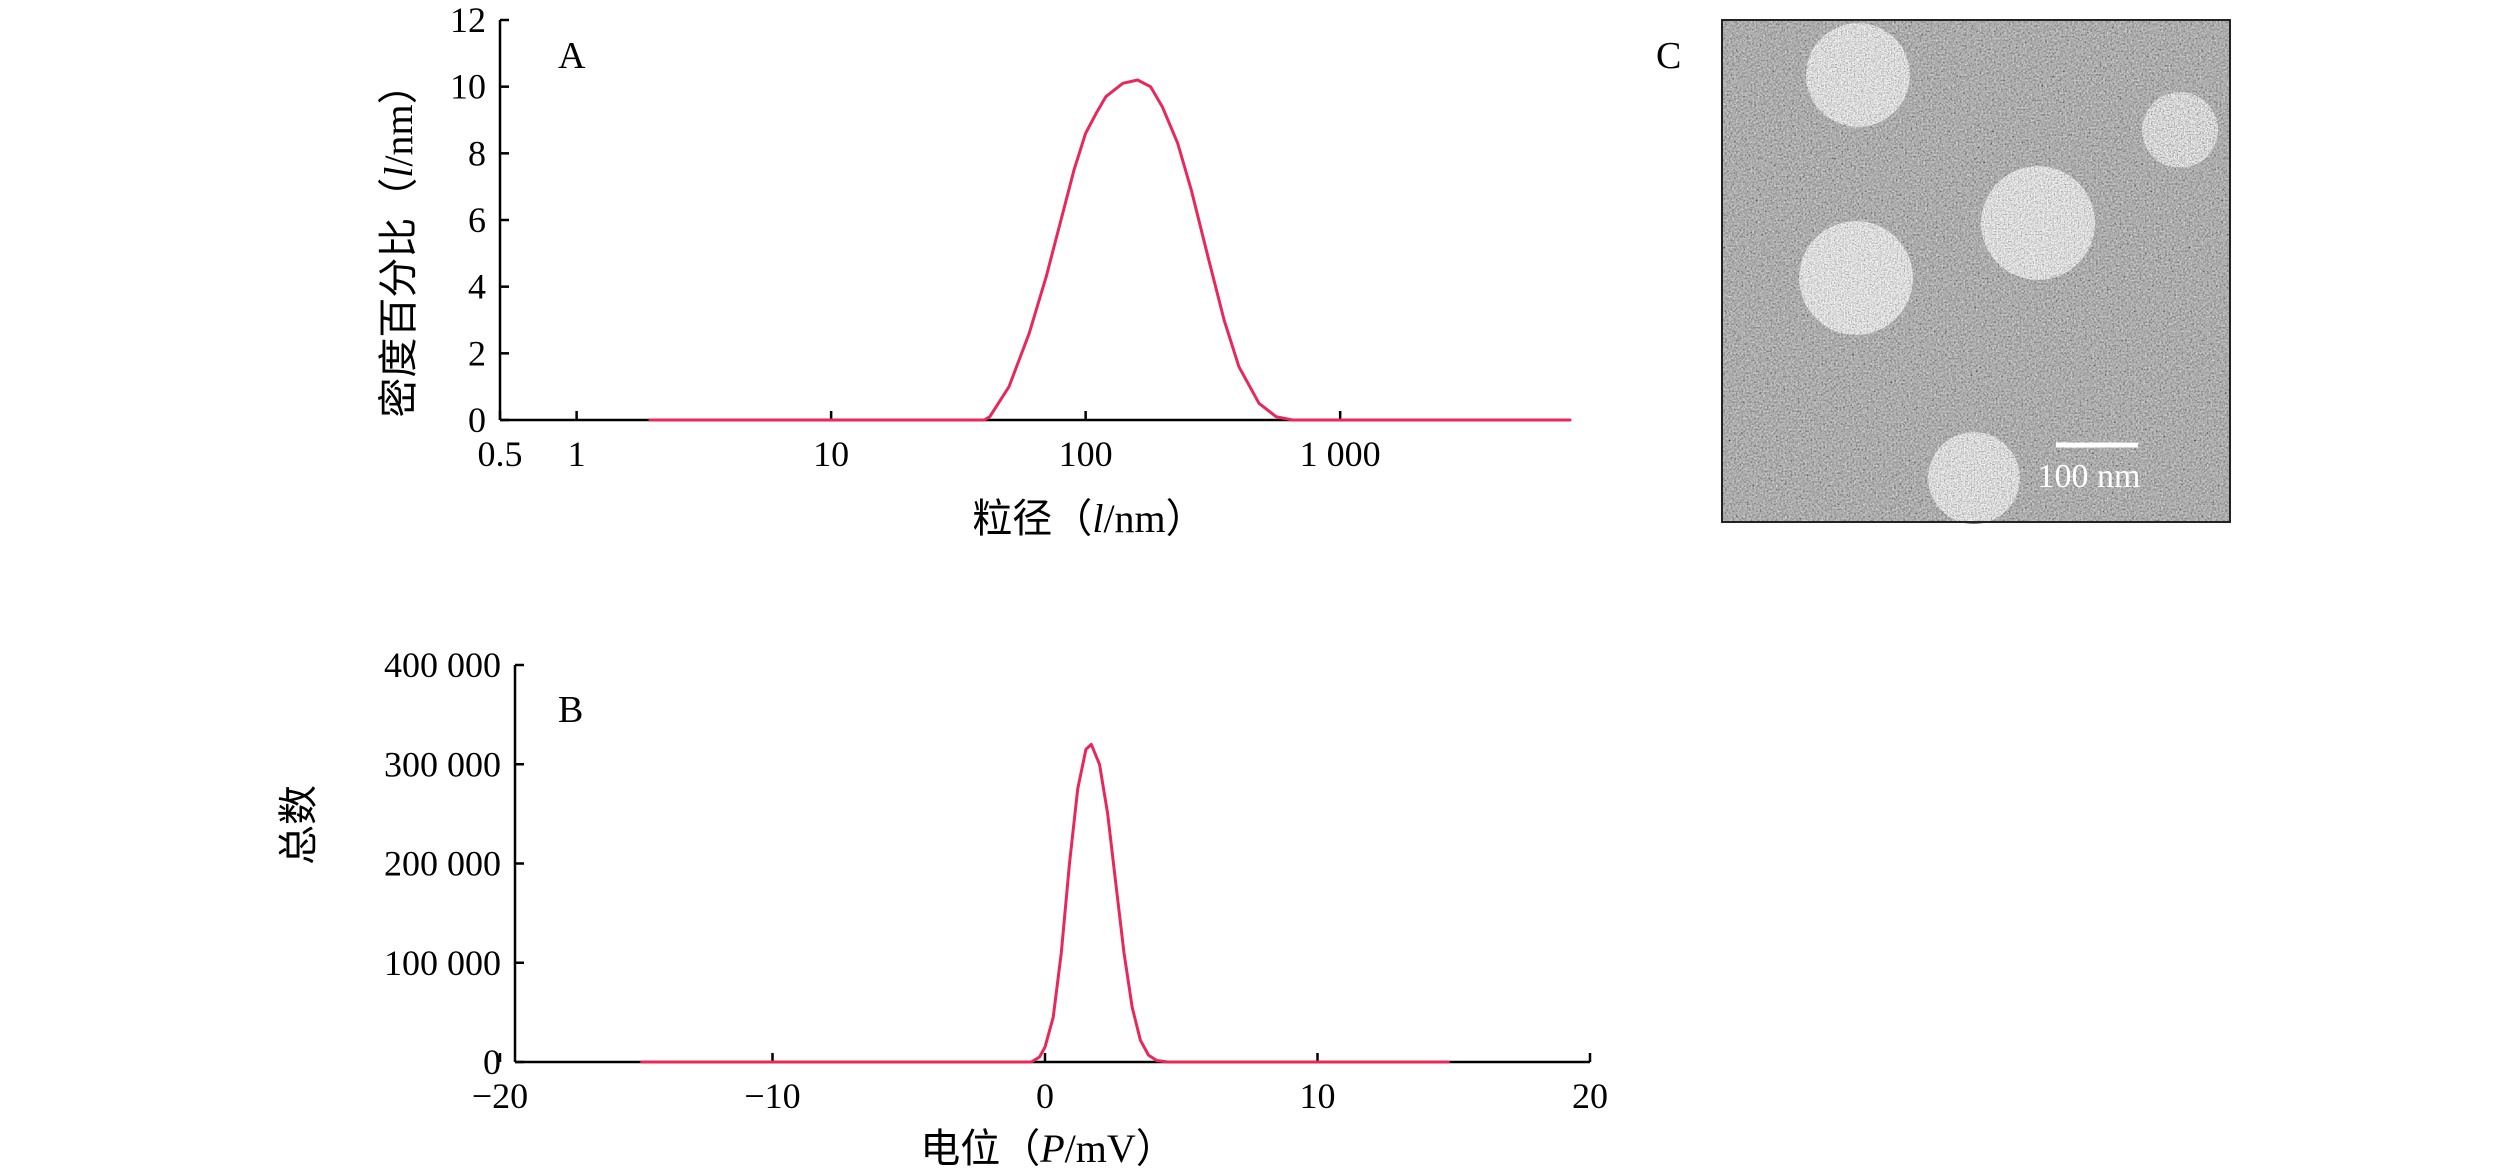  I want to click on panel-a-y-axis-title: 密度百分比（l/nm）, so click(399, 240).